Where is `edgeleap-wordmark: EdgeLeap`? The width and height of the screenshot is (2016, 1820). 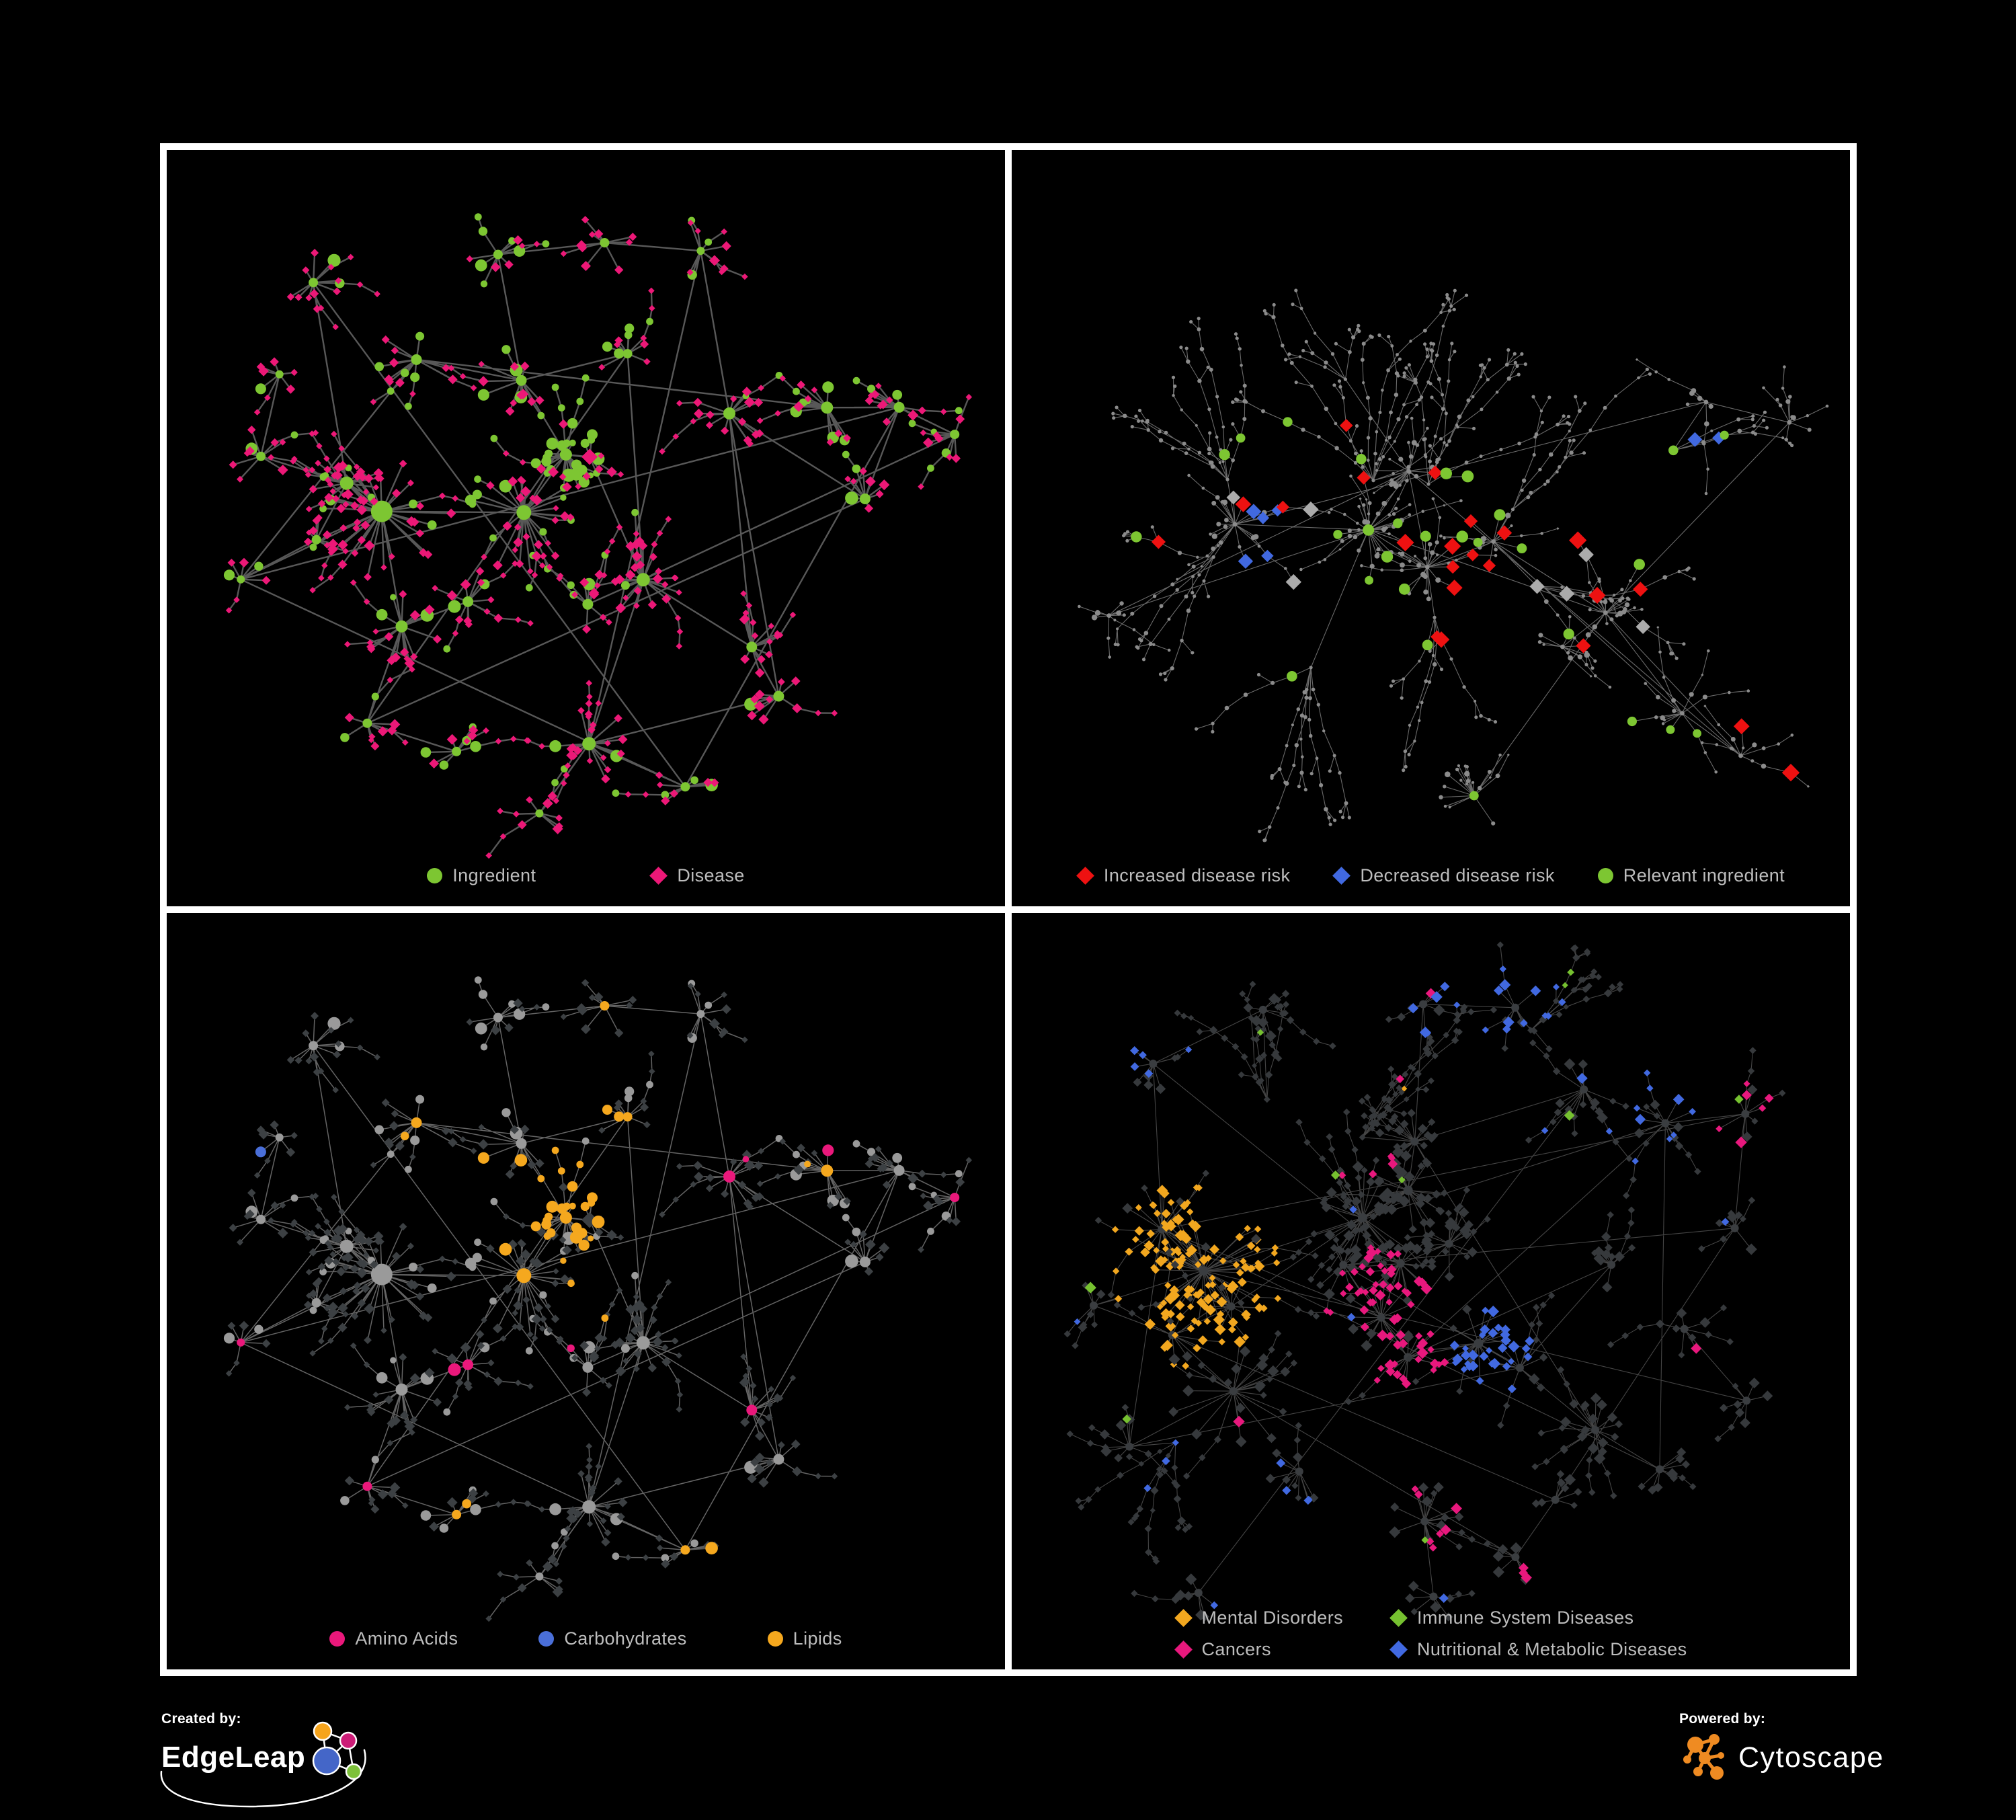
edgeleap-wordmark: EdgeLeap is located at coordinates (233, 1757).